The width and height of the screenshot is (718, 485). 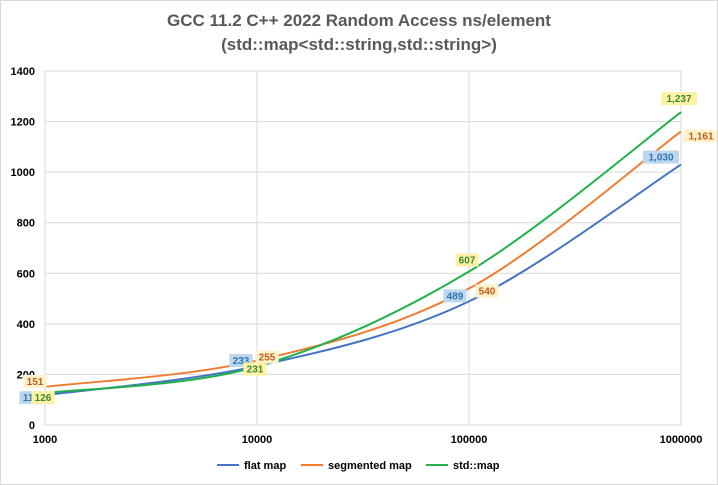 I want to click on y-tick-label: 1400, so click(x=23, y=72).